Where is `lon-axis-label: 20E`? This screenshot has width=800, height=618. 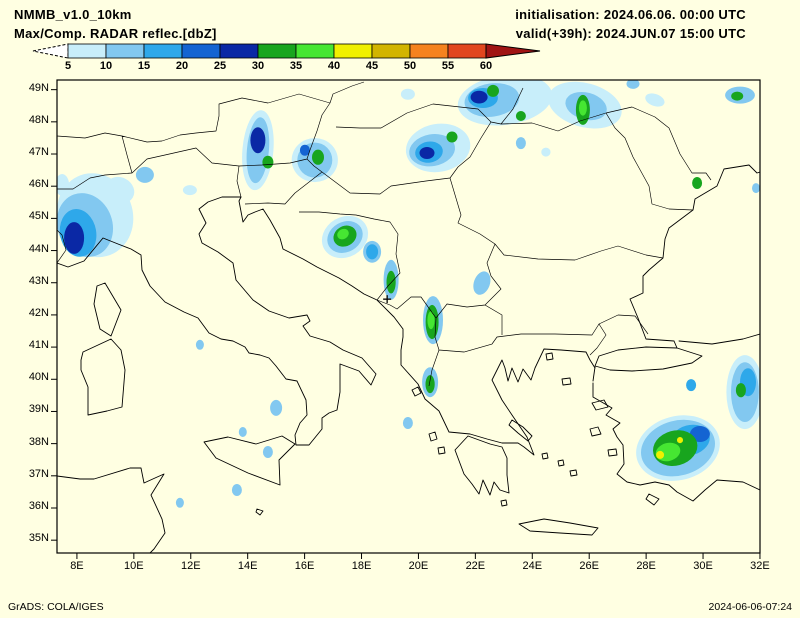
lon-axis-label: 20E is located at coordinates (418, 566).